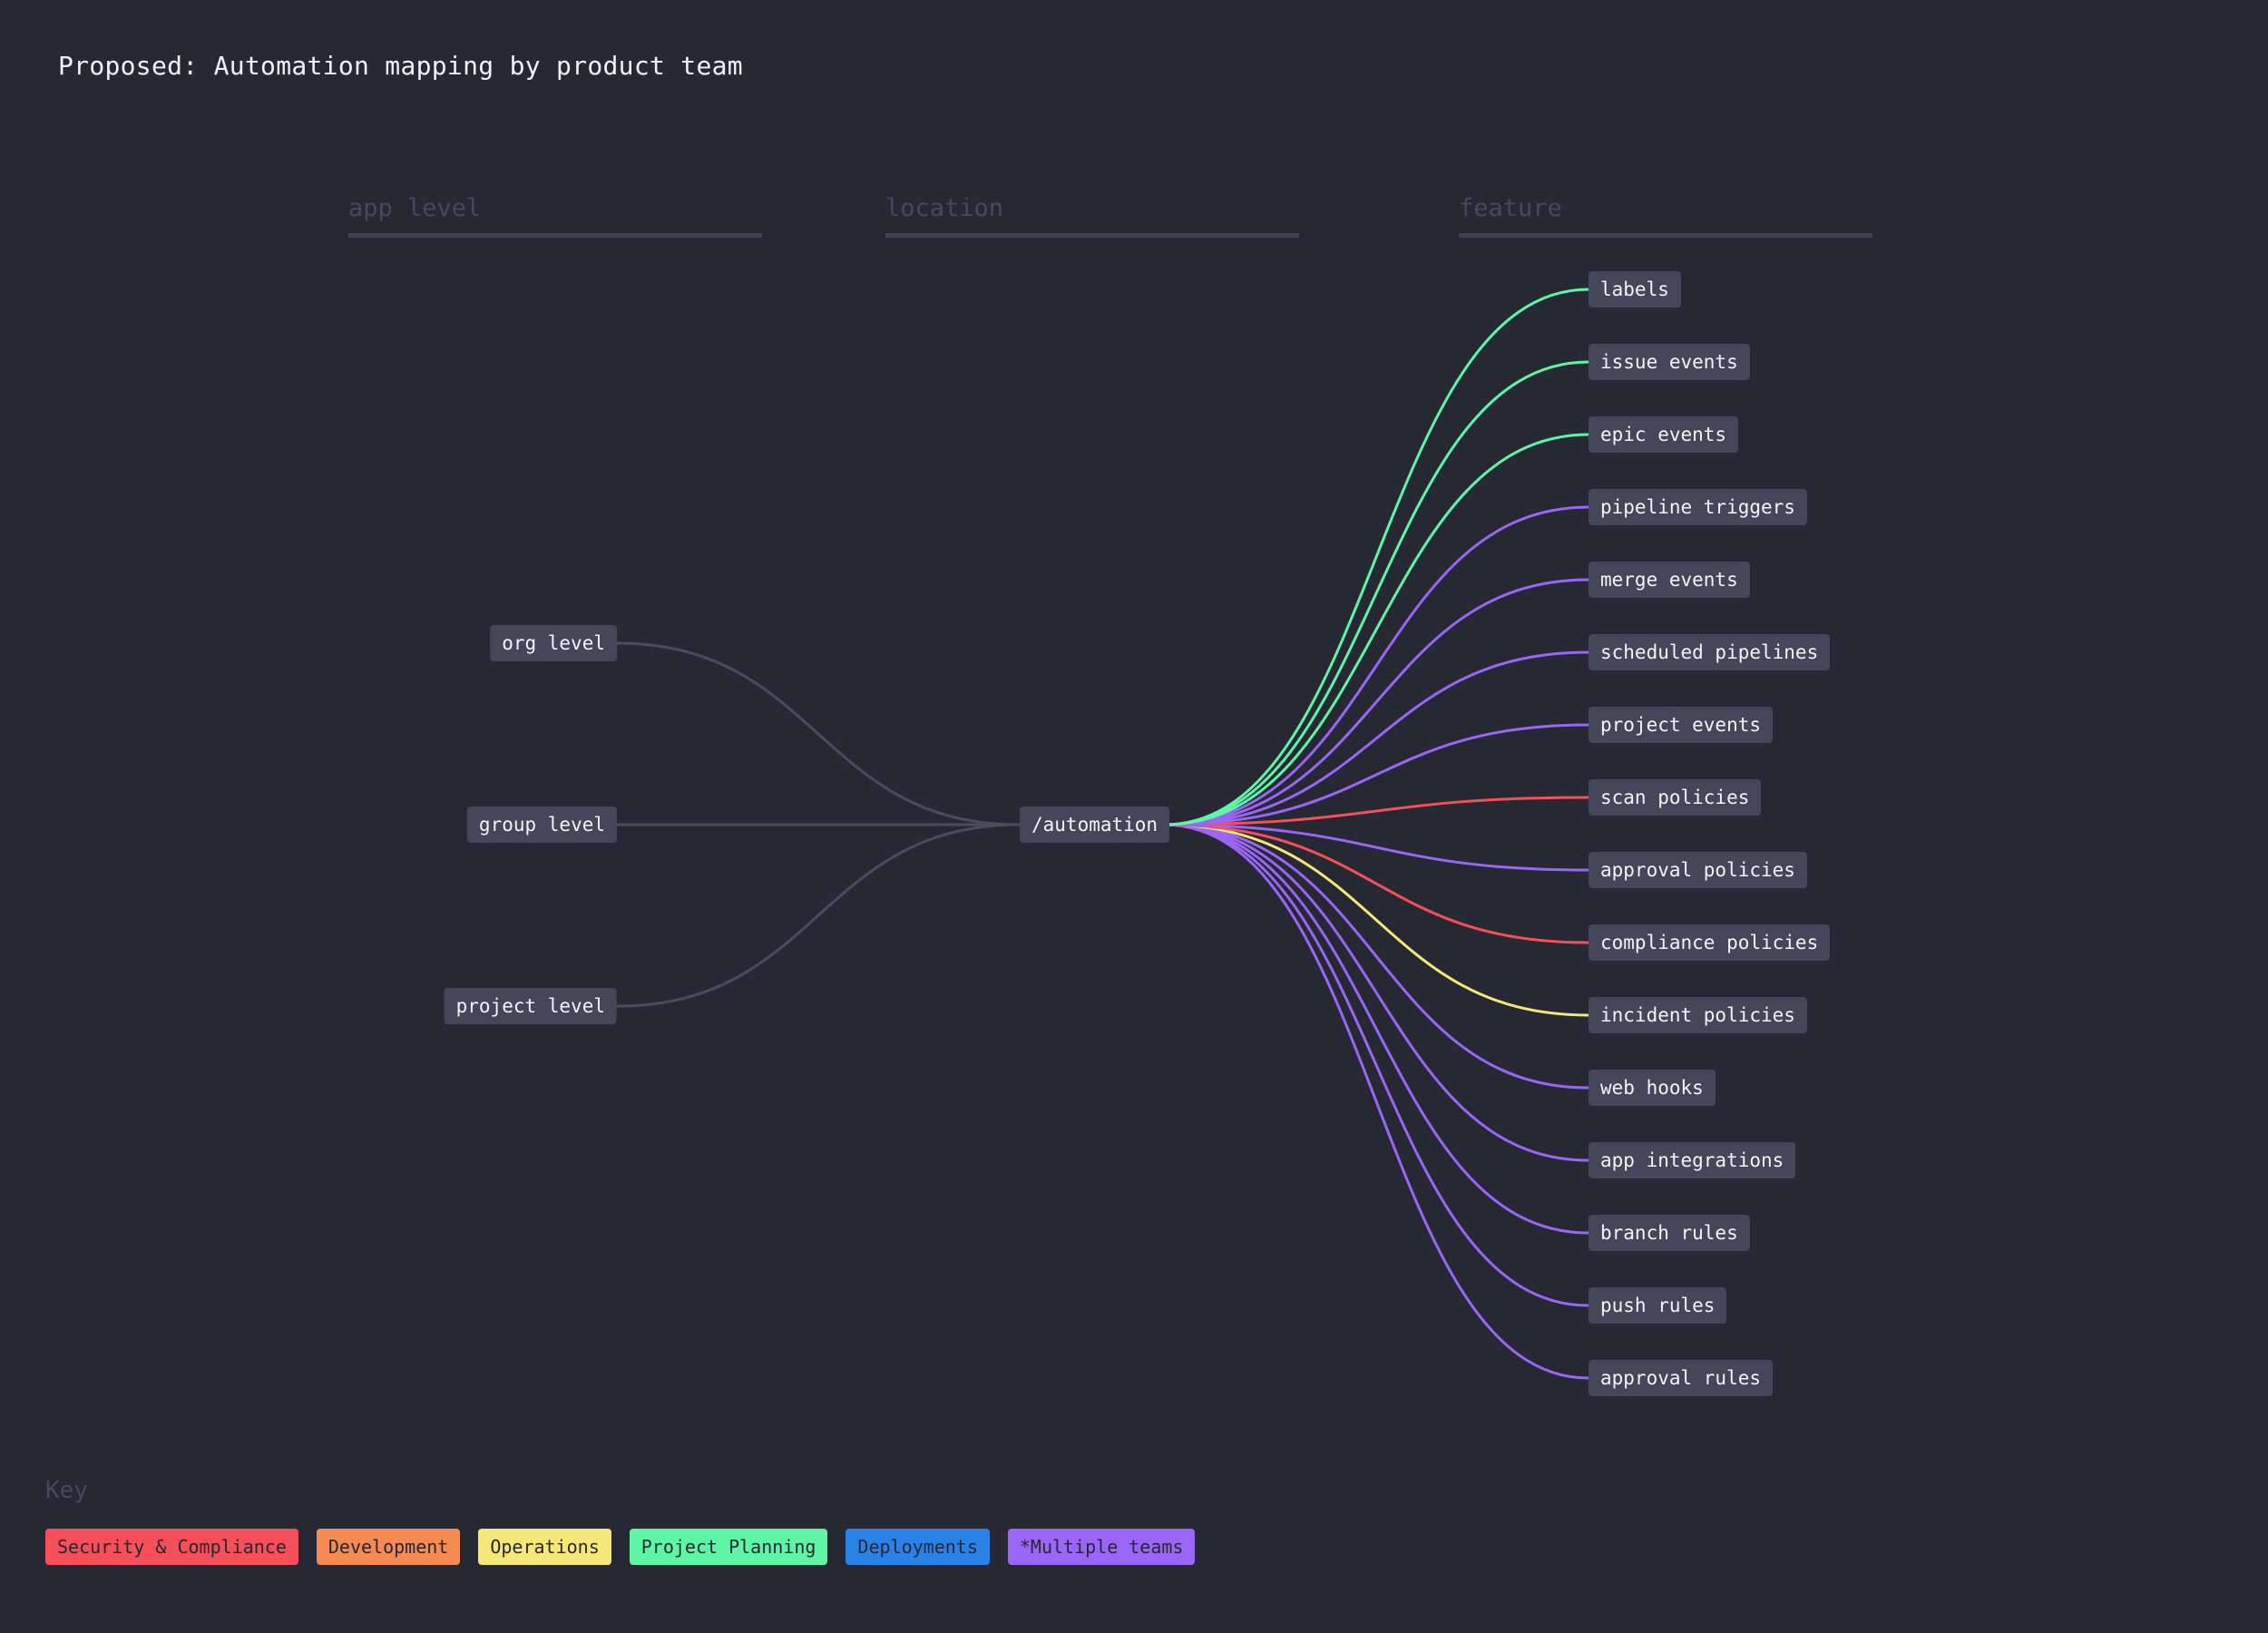 This screenshot has width=2268, height=1633. Describe the element at coordinates (1698, 870) in the screenshot. I see `feature-node-approval-policies: approval policies` at that location.